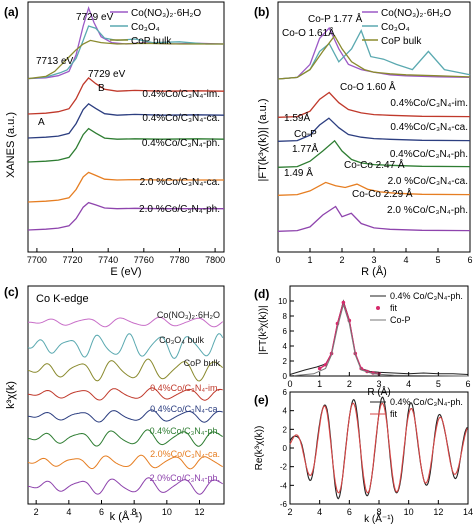 The height and width of the screenshot is (525, 474). What do you see at coordinates (298, 172) in the screenshot?
I see `annotation: 1.49 Å` at bounding box center [298, 172].